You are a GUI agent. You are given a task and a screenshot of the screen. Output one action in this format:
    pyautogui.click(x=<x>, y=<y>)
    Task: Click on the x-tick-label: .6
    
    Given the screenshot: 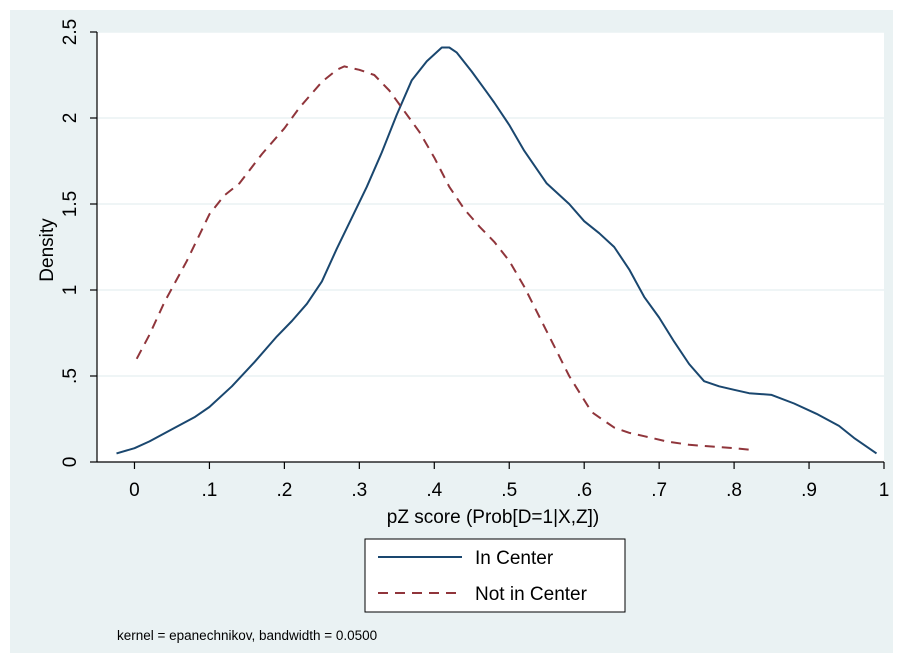 What is the action you would take?
    pyautogui.click(x=584, y=490)
    